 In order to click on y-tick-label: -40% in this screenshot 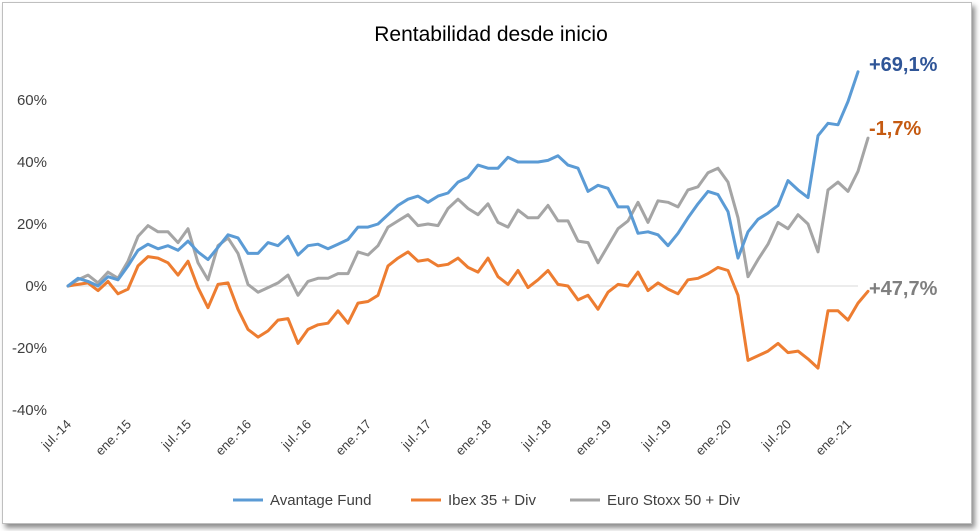, I will do `click(29, 410)`.